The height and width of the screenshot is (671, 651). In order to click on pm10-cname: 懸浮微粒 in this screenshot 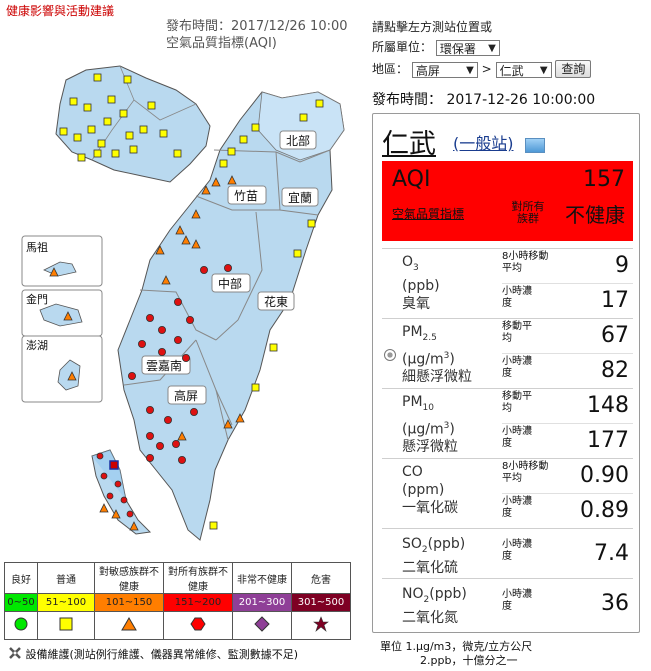, I will do `click(430, 447)`.